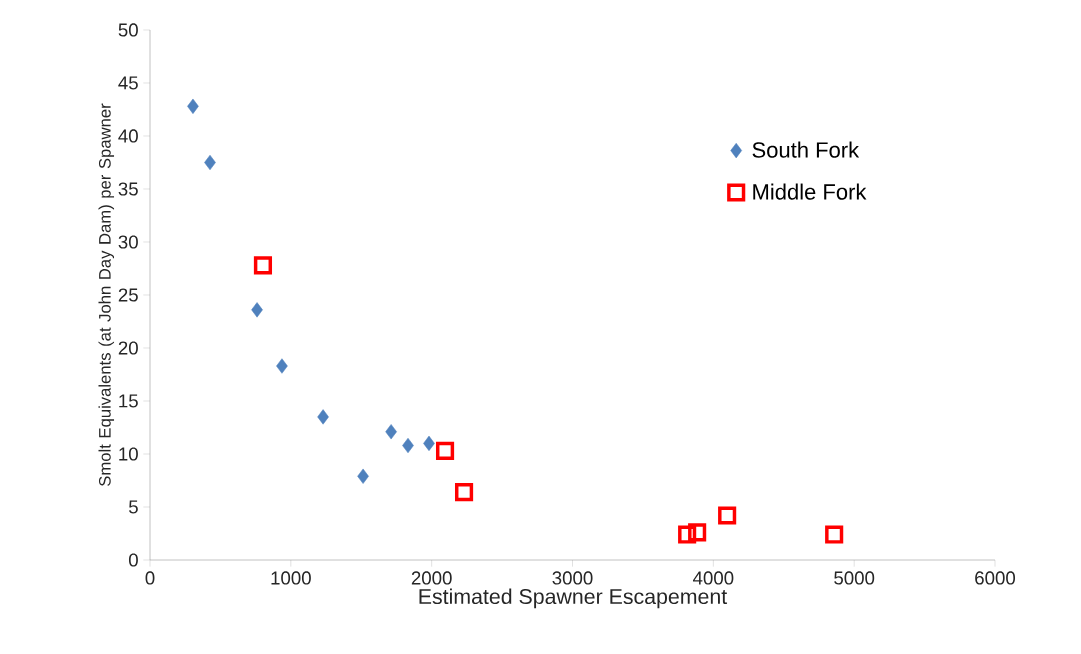 This screenshot has height=654, width=1081. I want to click on x-tick-label: 6000, so click(995, 578).